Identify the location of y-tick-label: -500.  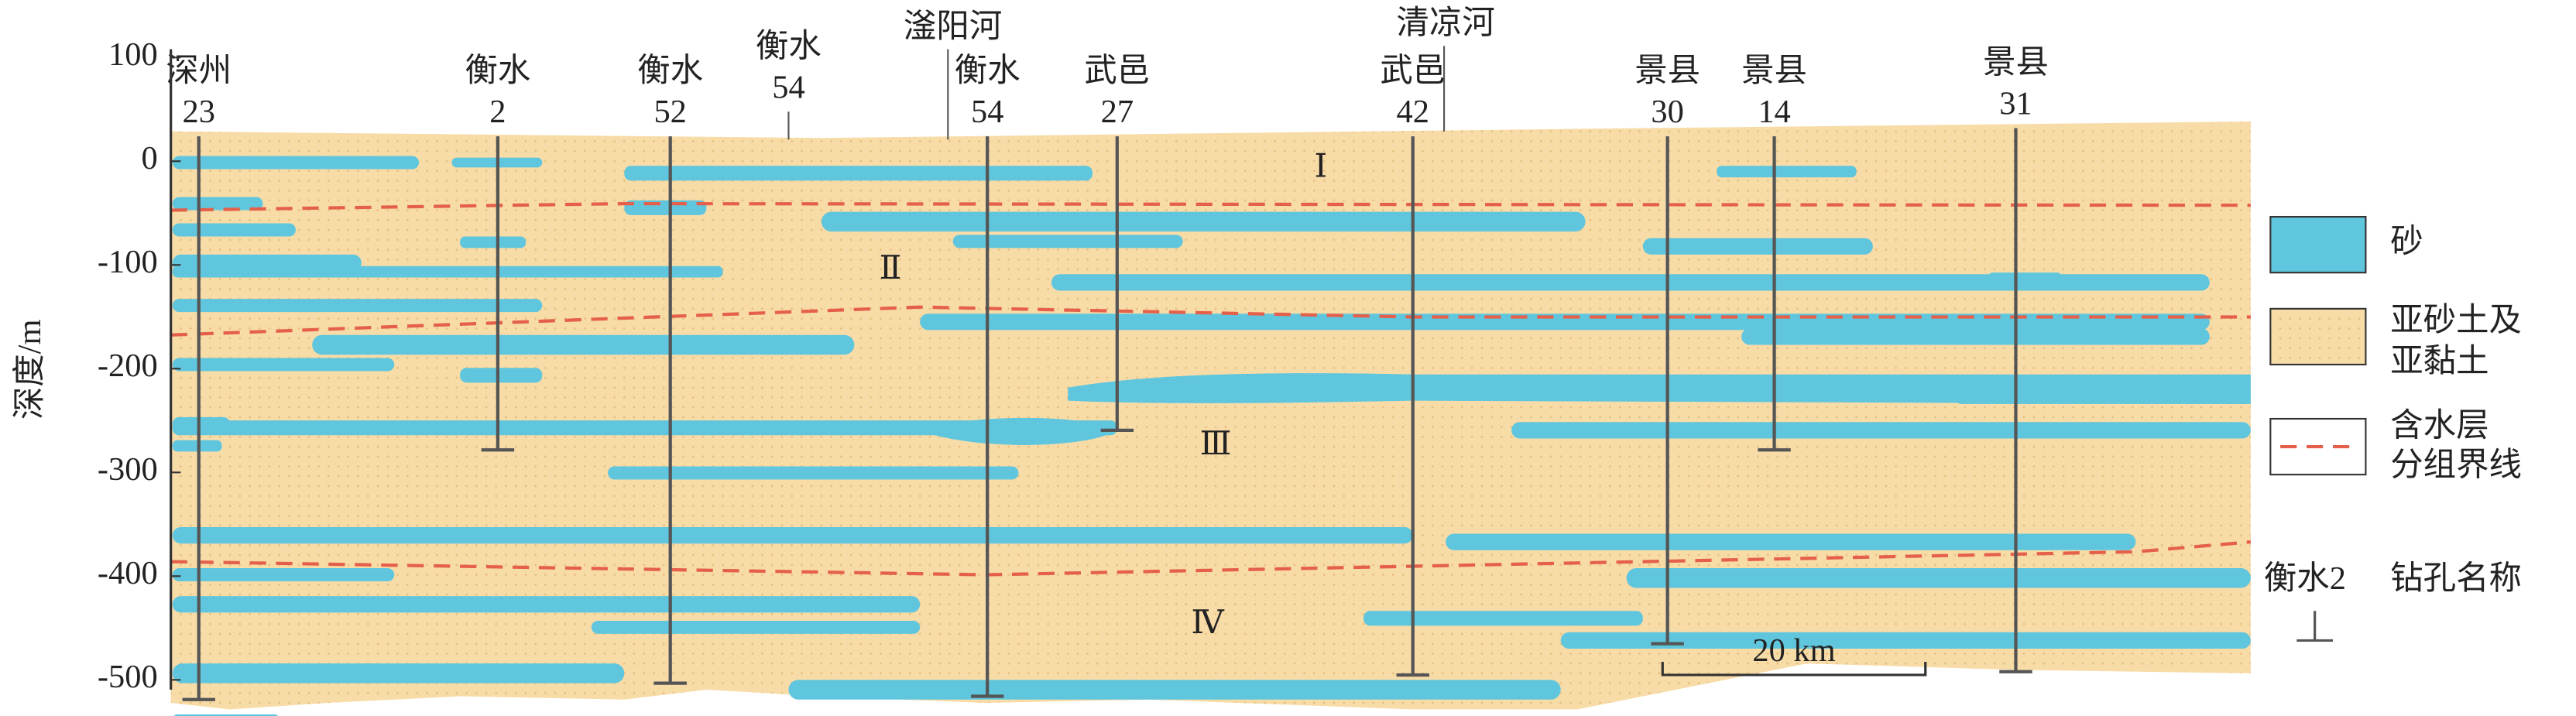
(128, 677).